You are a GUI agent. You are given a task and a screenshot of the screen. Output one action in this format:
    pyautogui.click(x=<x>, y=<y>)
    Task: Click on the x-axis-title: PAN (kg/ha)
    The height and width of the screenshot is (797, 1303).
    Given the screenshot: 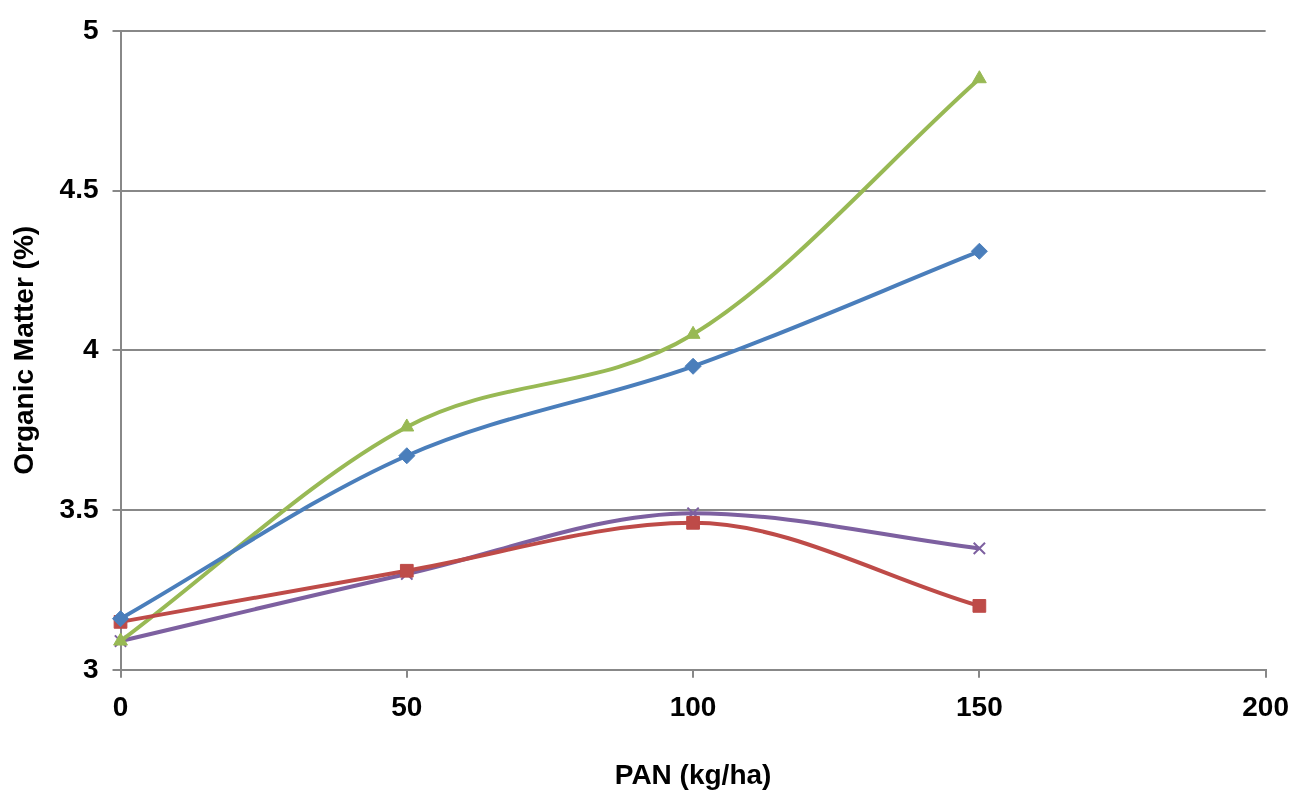 What is the action you would take?
    pyautogui.click(x=693, y=774)
    